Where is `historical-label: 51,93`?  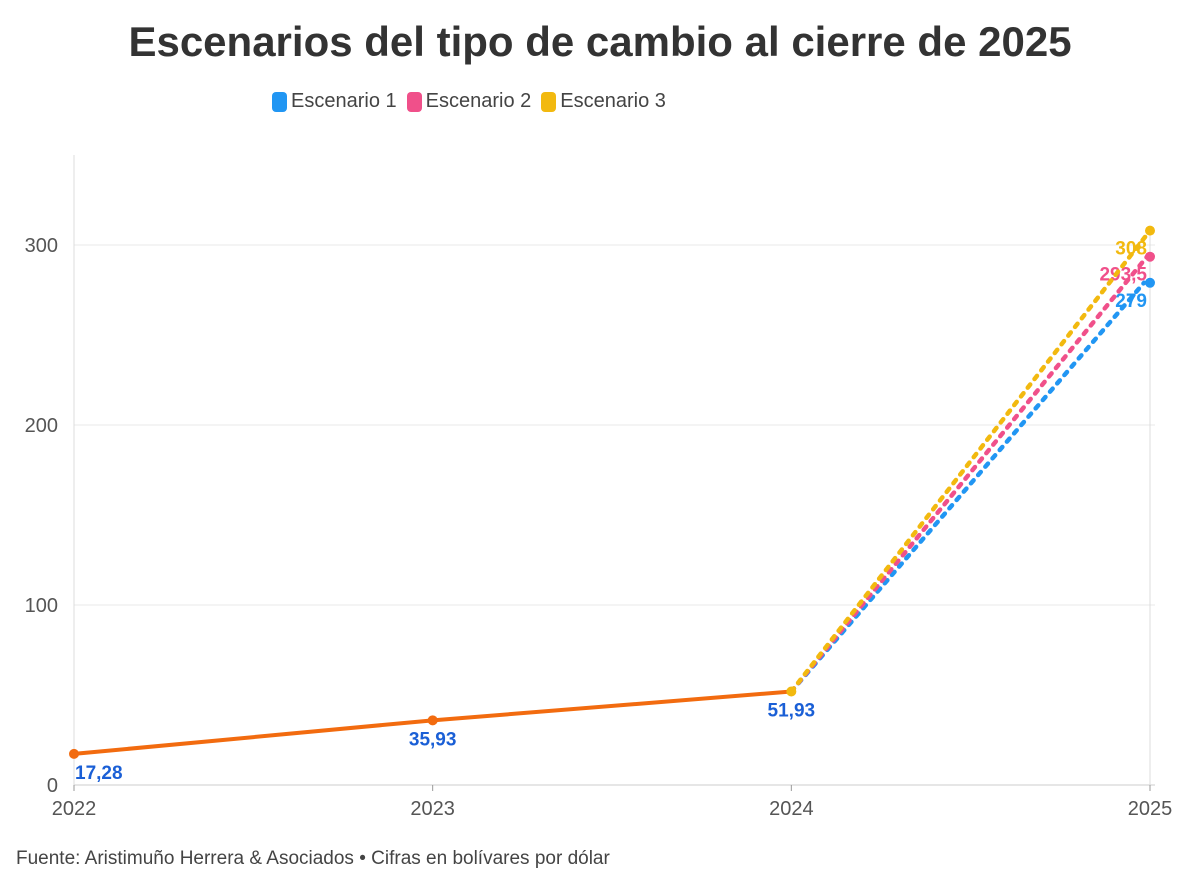
historical-label: 51,93 is located at coordinates (792, 711).